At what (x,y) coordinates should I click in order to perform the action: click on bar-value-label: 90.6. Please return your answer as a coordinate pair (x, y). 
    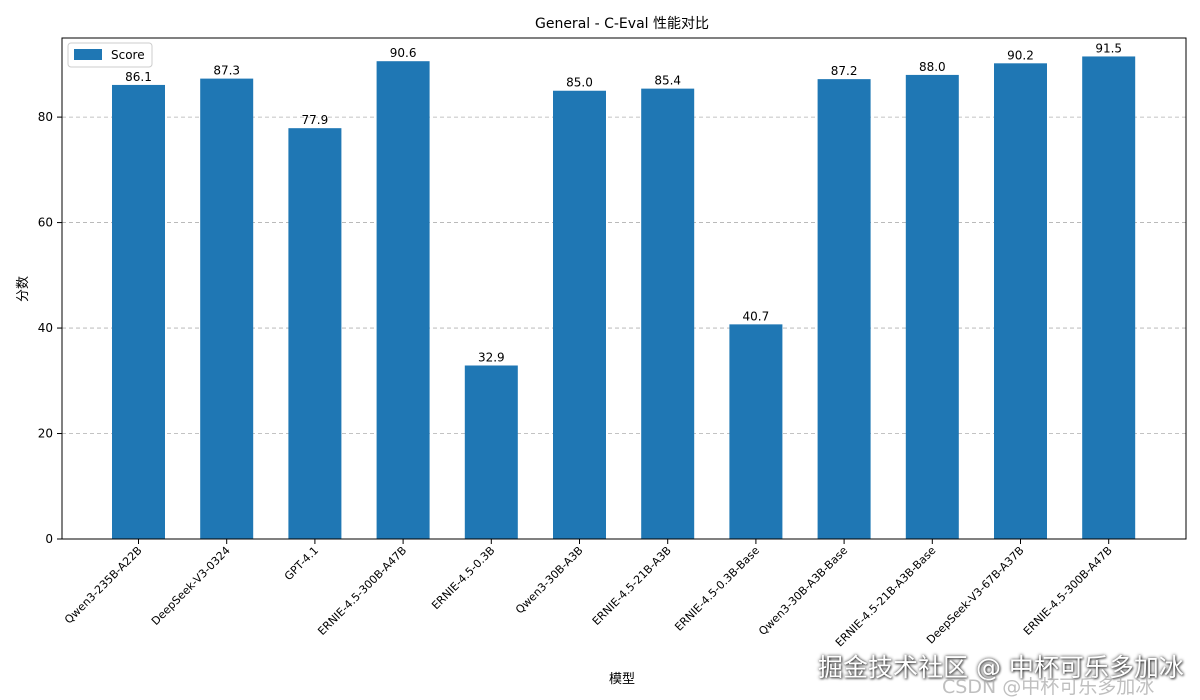
    Looking at the image, I should click on (403, 53).